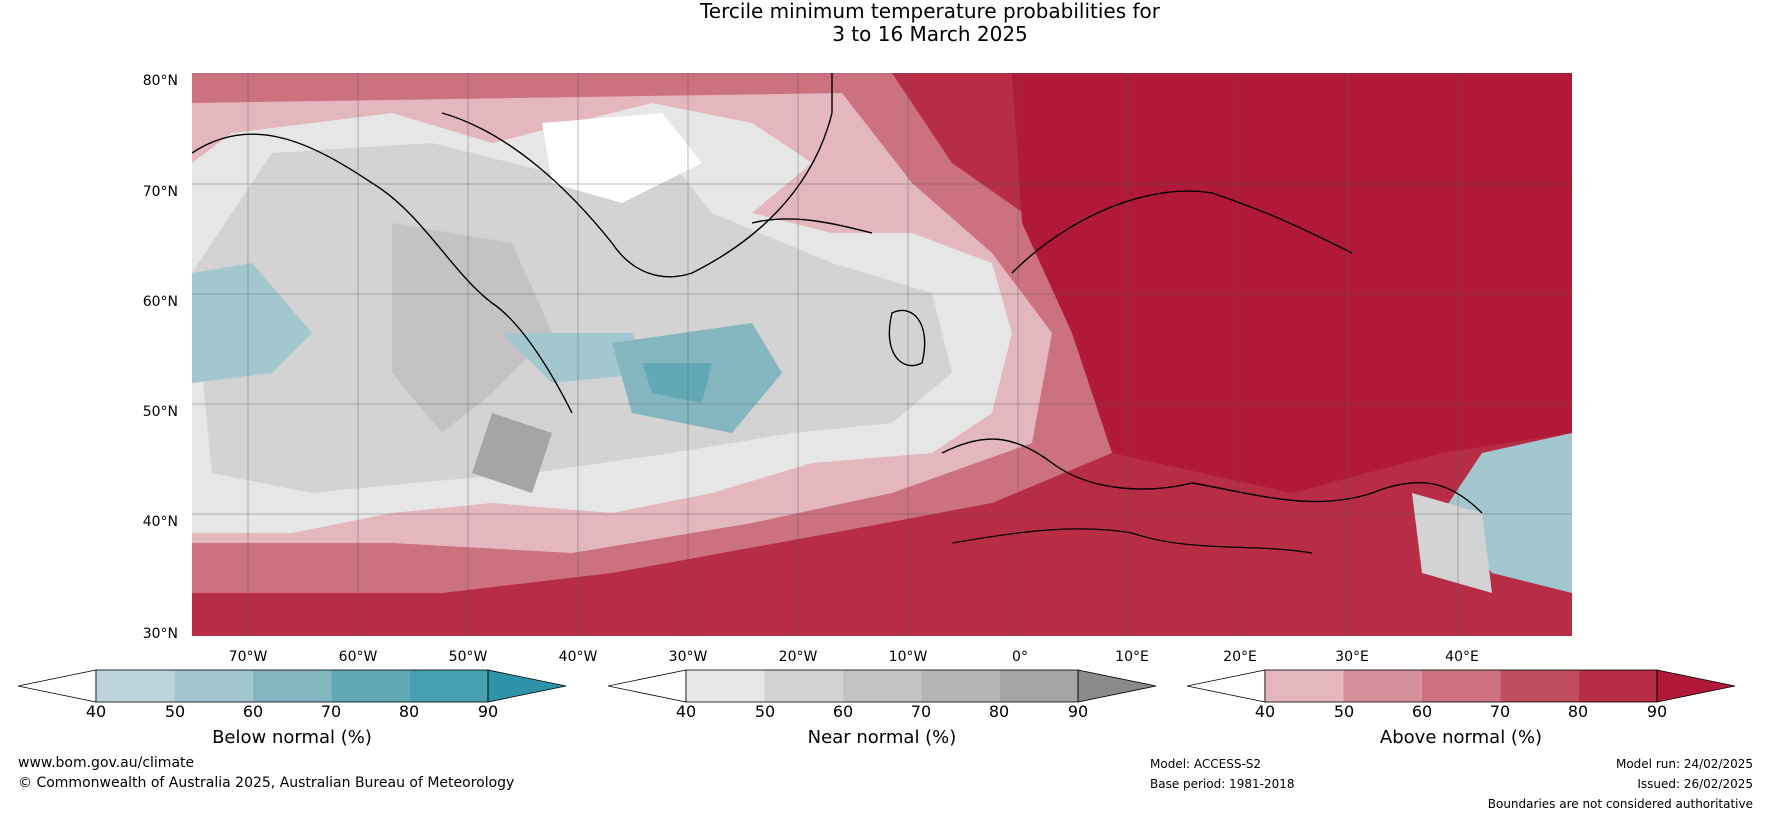  Describe the element at coordinates (1461, 737) in the screenshot. I see `colorbar-above-label: Above normal (%)` at that location.